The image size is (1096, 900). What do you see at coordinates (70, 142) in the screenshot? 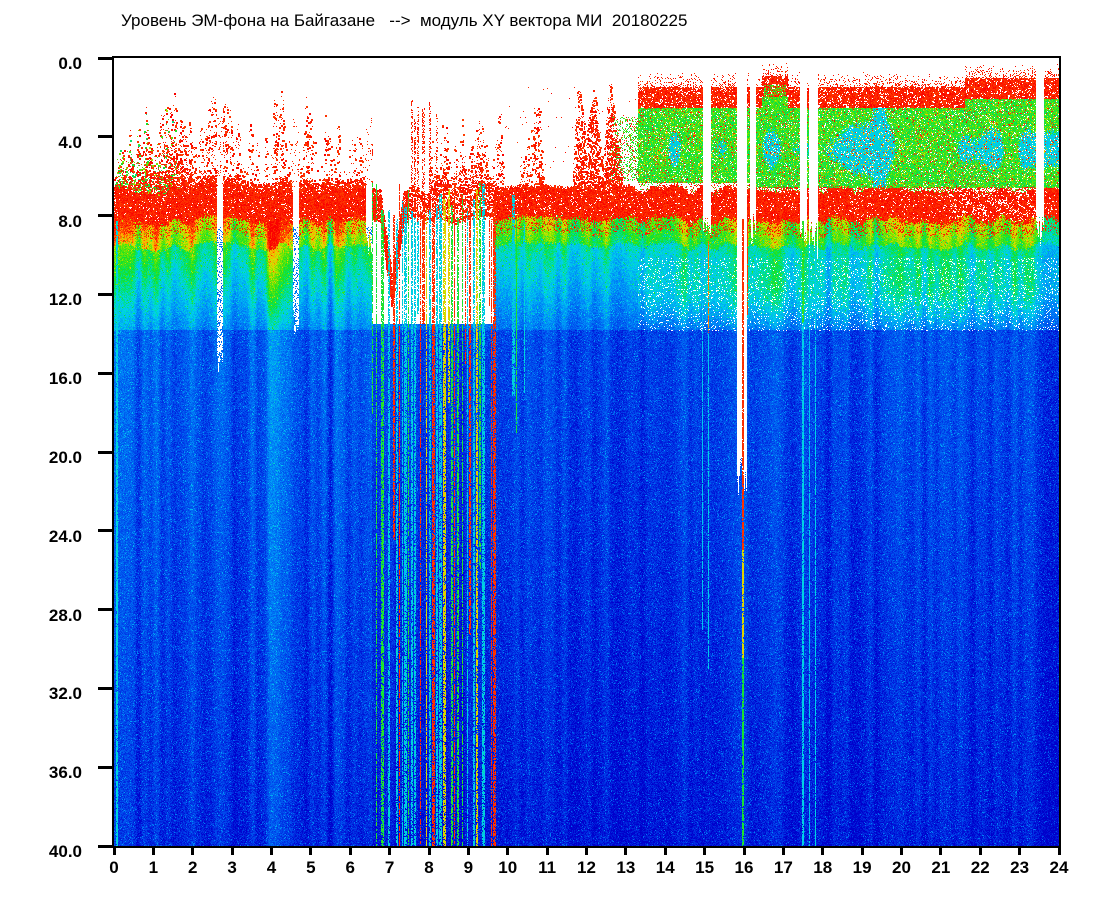
I see `y-axis-label: 4.0` at bounding box center [70, 142].